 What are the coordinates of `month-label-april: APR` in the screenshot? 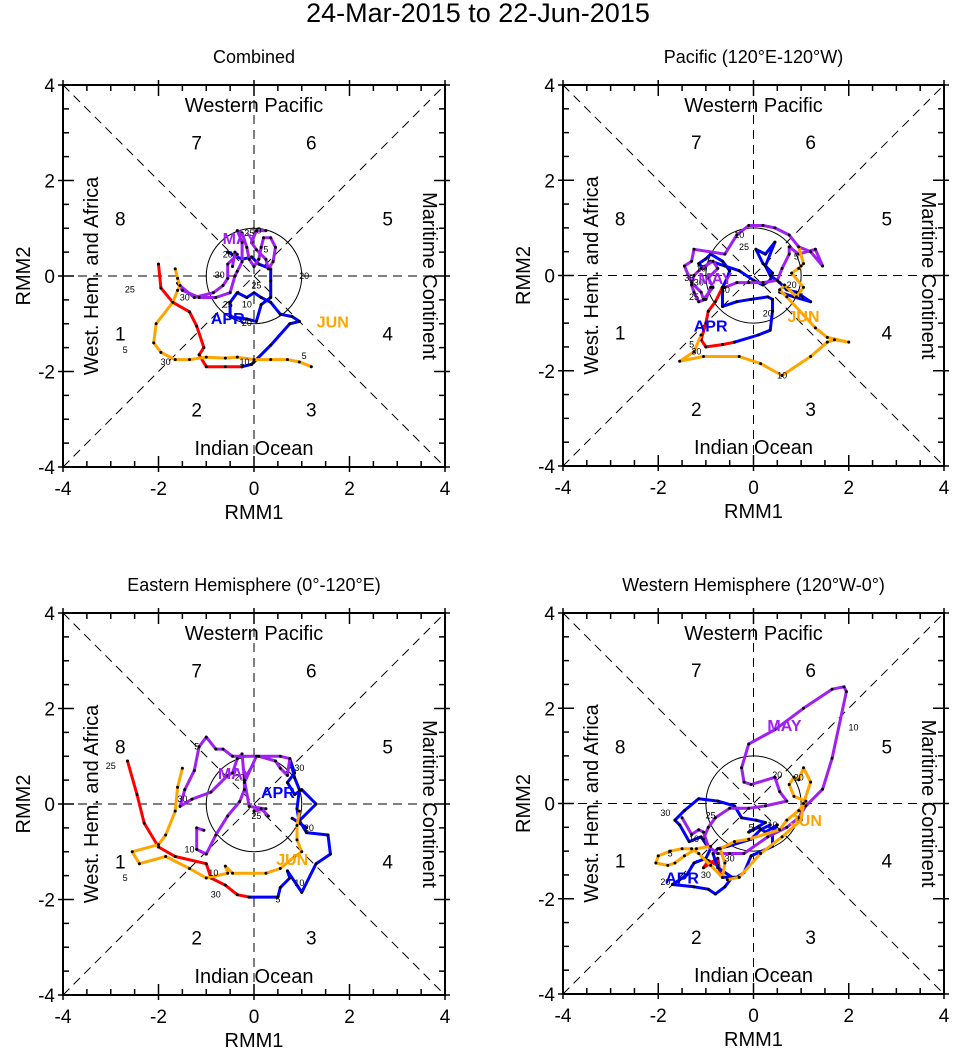 It's located at (278, 793).